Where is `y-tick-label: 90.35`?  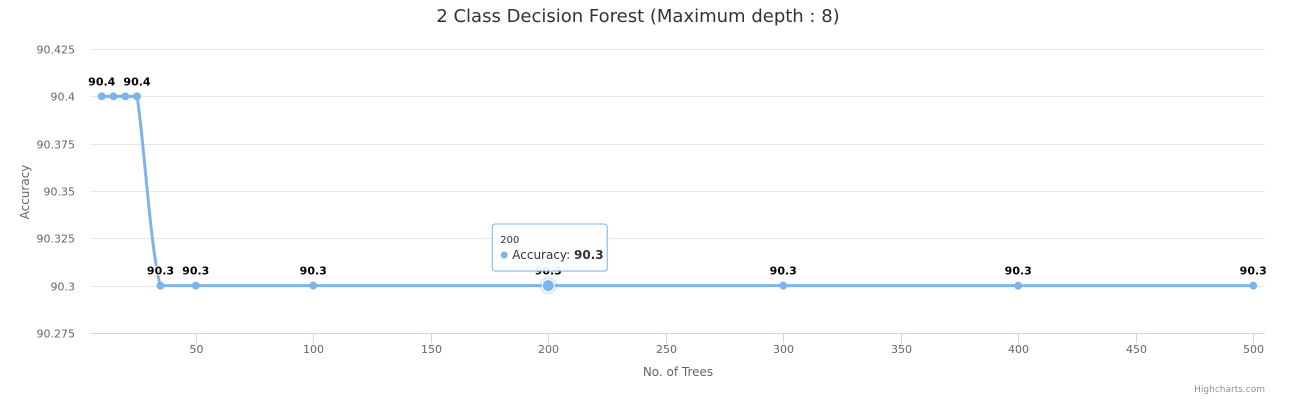 y-tick-label: 90.35 is located at coordinates (60, 192).